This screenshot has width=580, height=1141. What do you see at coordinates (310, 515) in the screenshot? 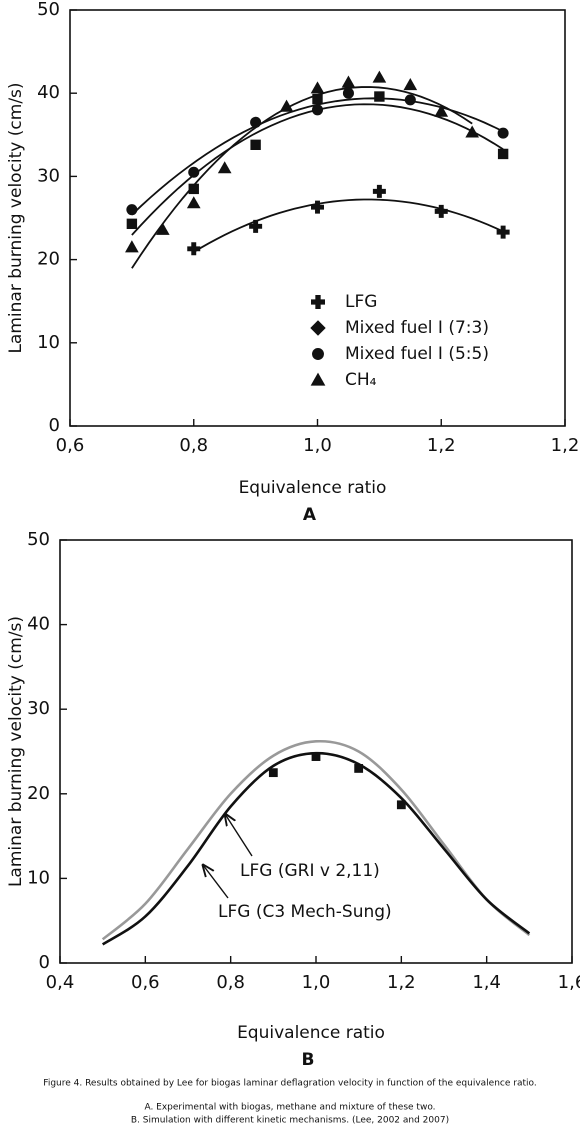
I see `panel-label: A` at bounding box center [310, 515].